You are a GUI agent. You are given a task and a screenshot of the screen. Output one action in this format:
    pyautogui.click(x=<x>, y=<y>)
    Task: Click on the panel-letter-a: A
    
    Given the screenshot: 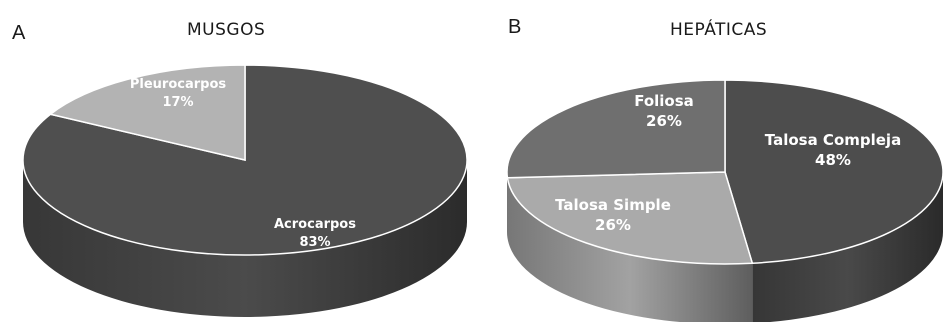 What is the action you would take?
    pyautogui.click(x=19, y=33)
    